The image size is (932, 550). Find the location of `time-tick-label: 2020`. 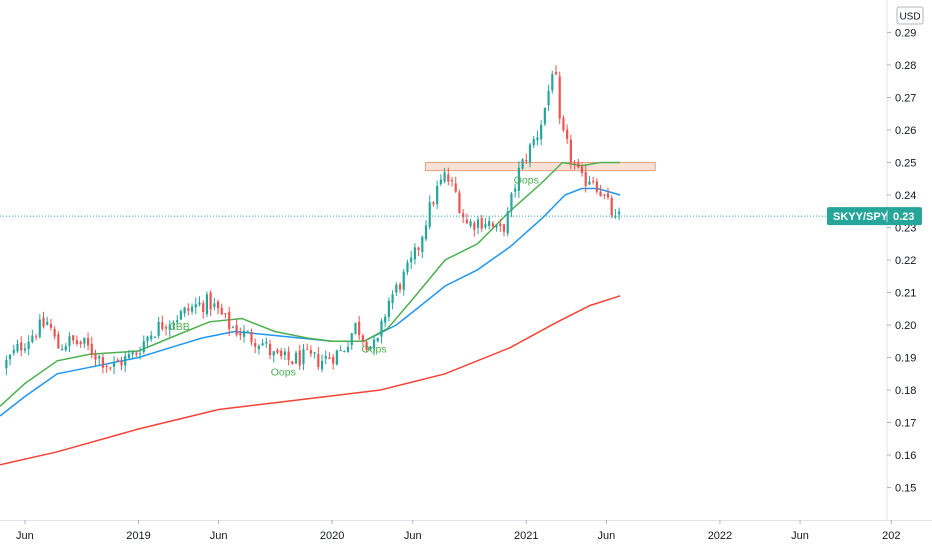

time-tick-label: 2020 is located at coordinates (332, 536).